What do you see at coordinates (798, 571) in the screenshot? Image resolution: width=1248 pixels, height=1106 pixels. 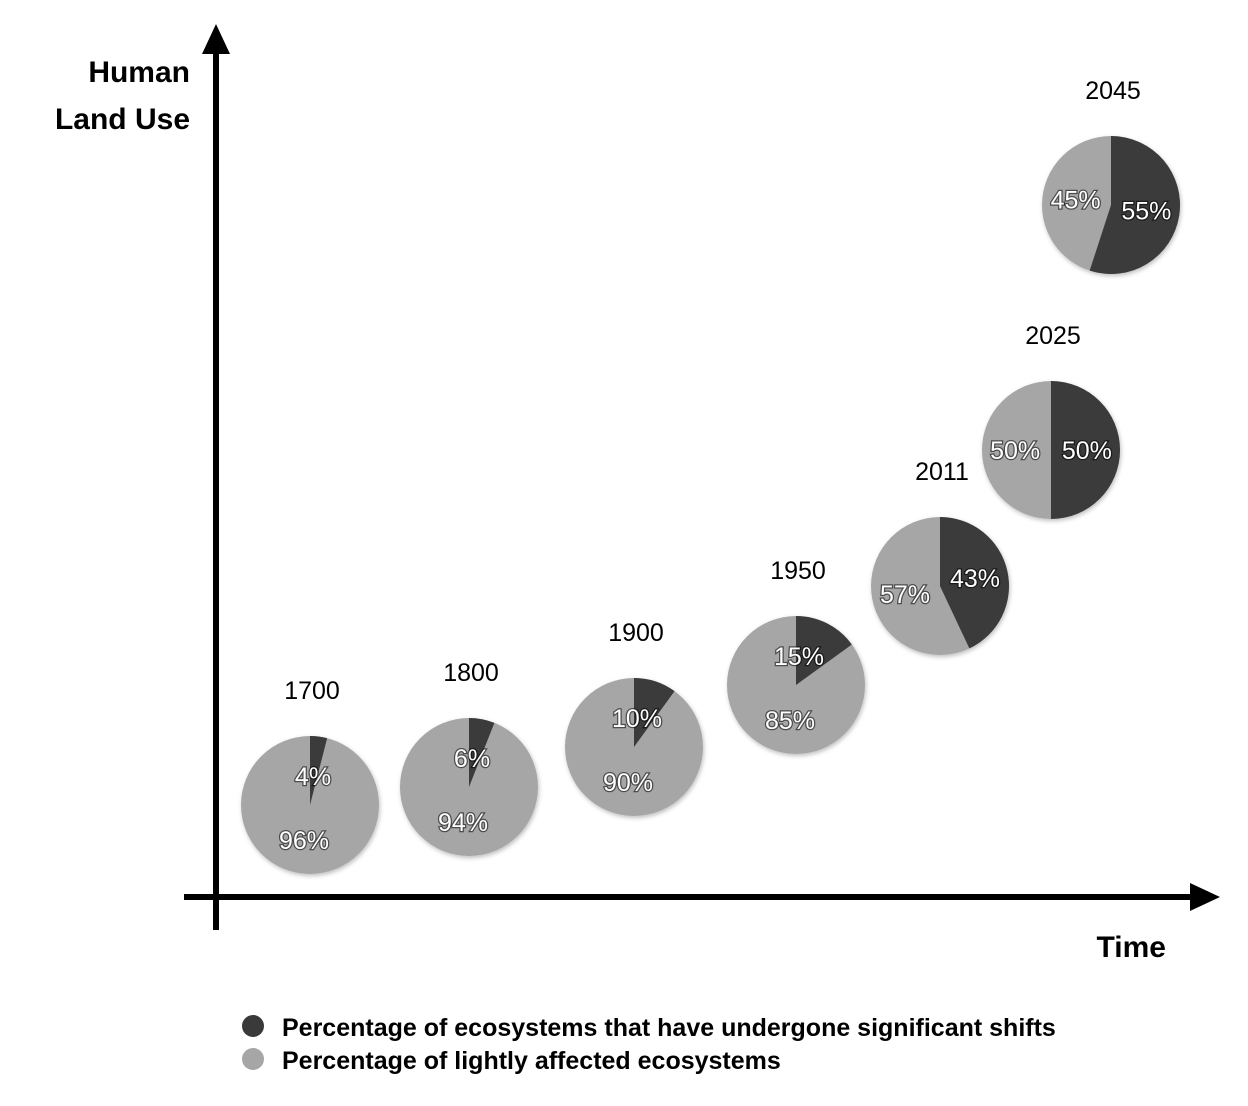 I see `year-label: 1950` at bounding box center [798, 571].